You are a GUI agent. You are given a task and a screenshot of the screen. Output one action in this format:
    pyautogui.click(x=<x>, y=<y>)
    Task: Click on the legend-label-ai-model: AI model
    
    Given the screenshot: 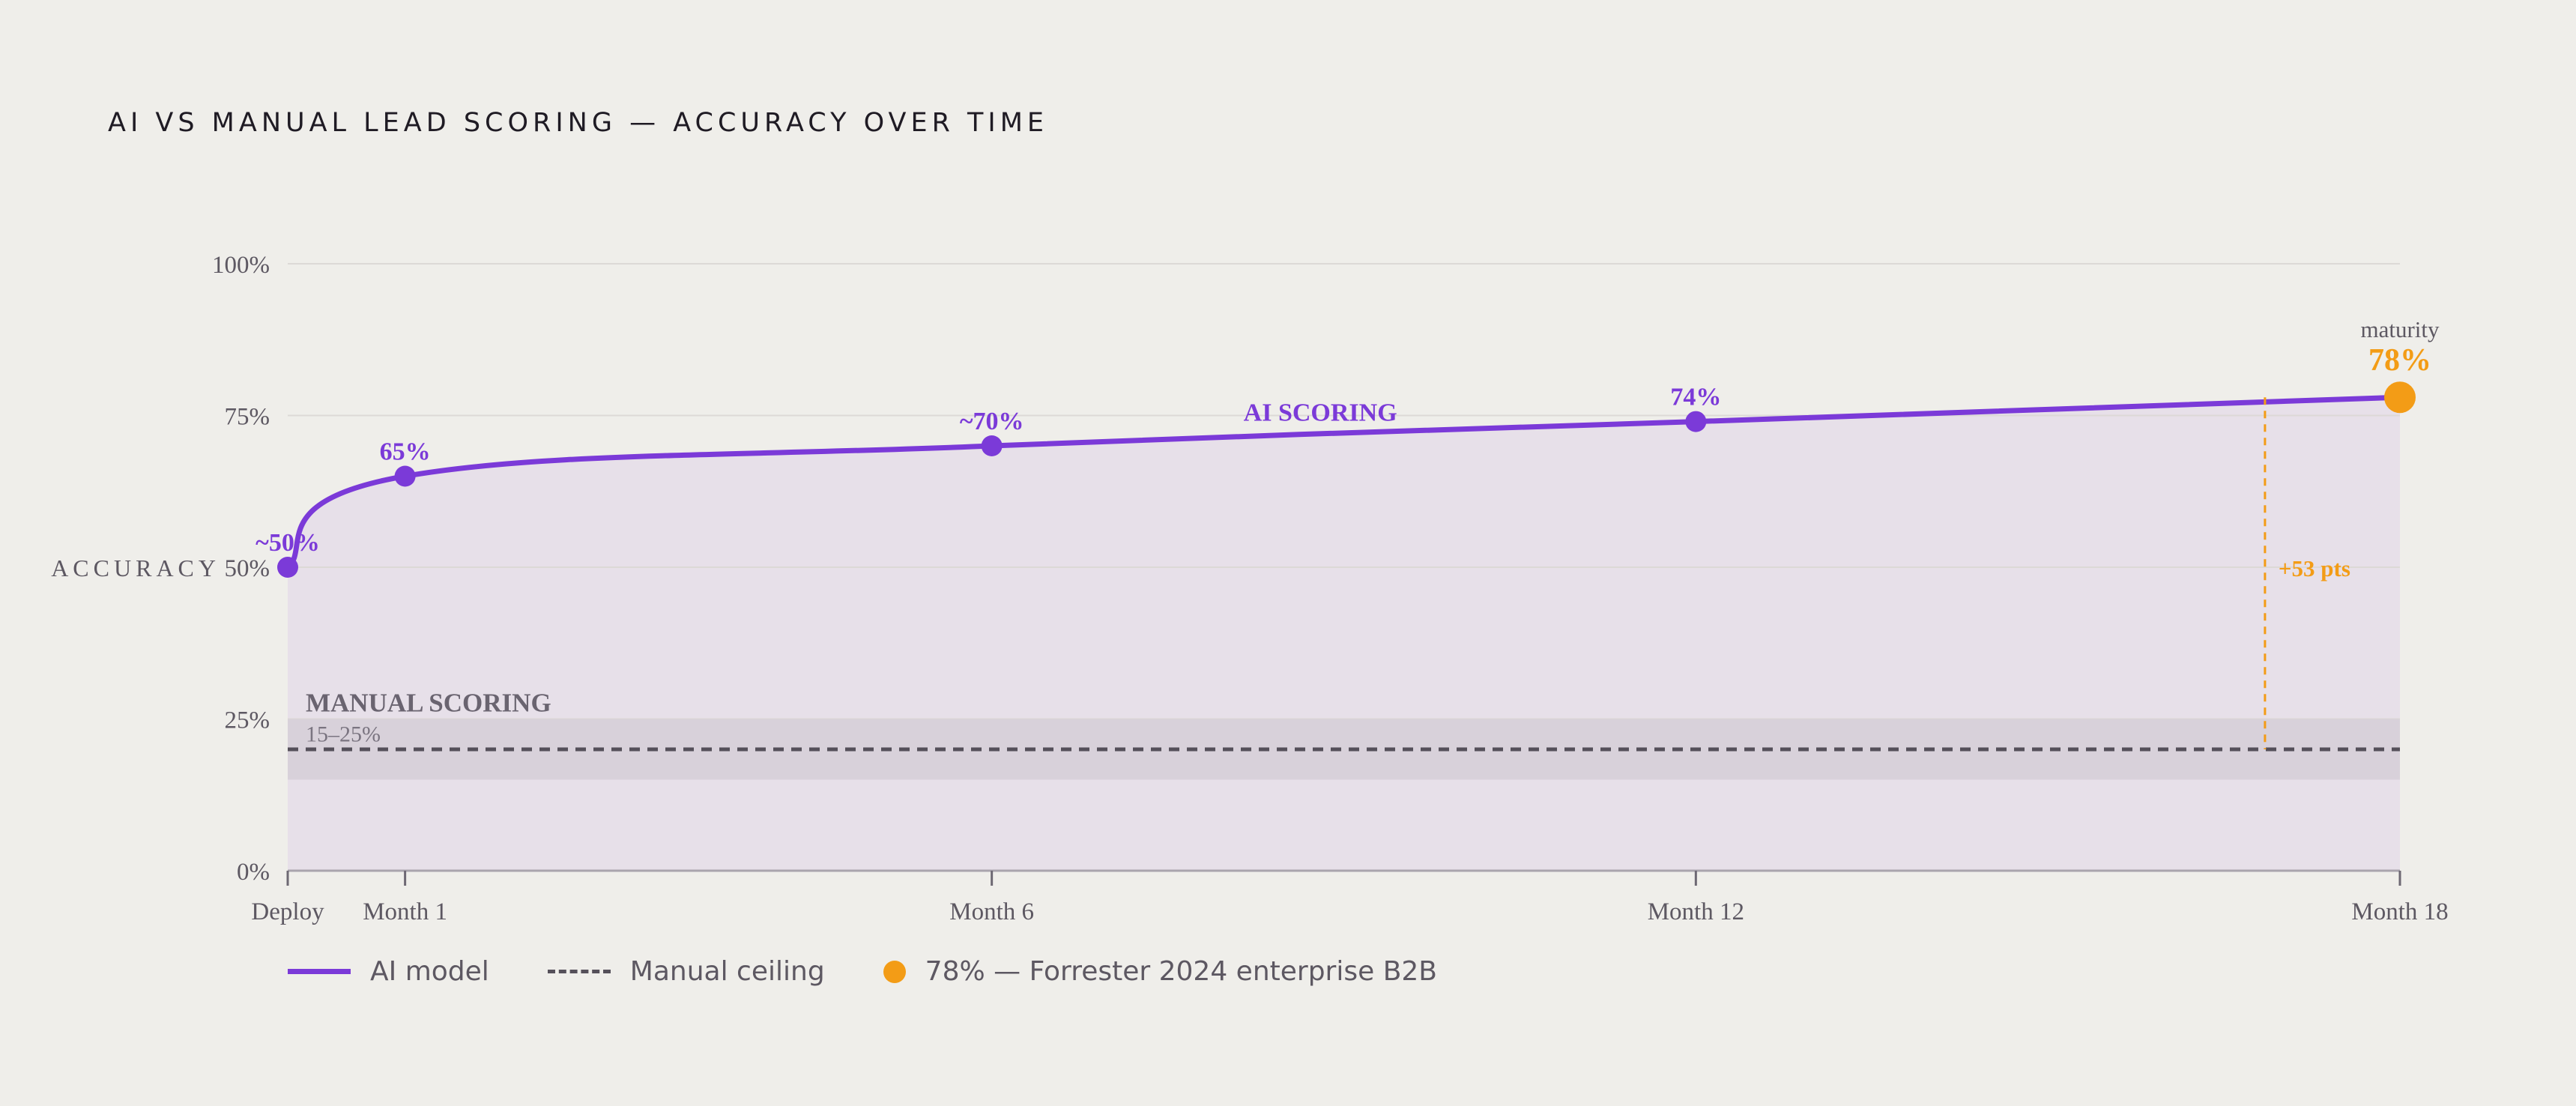 What is the action you would take?
    pyautogui.click(x=429, y=971)
    